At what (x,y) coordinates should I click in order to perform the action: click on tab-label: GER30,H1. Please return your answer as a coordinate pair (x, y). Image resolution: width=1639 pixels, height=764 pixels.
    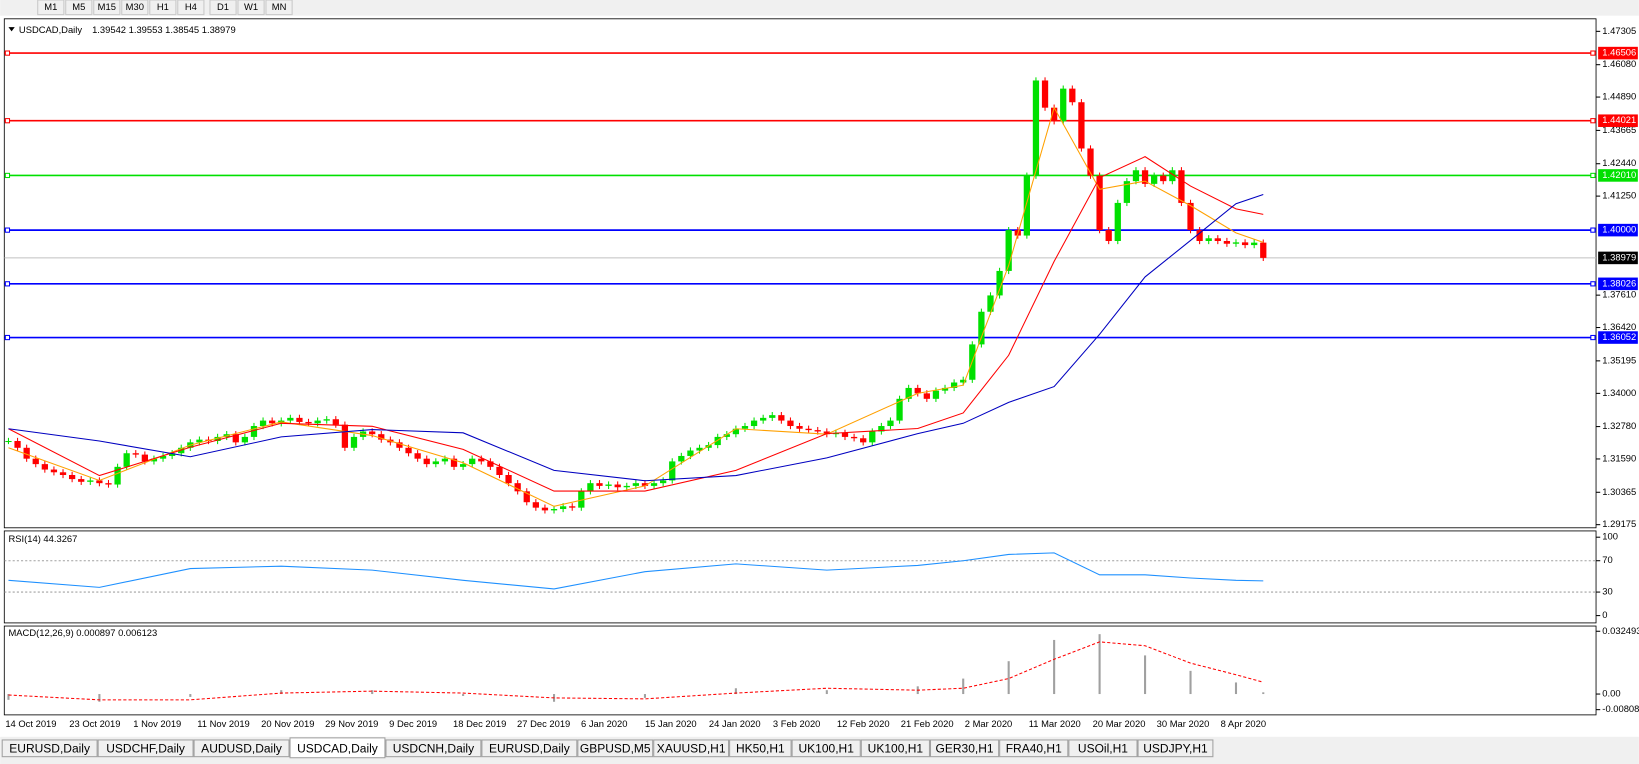
    Looking at the image, I should click on (965, 749).